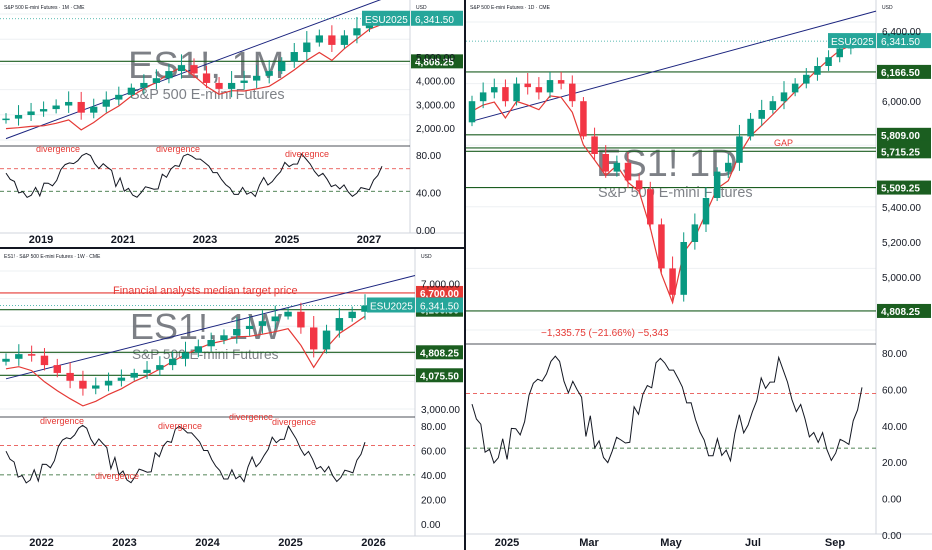 The width and height of the screenshot is (932, 550). Describe the element at coordinates (465, 275) in the screenshot. I see `panel-divider-vertical` at that location.